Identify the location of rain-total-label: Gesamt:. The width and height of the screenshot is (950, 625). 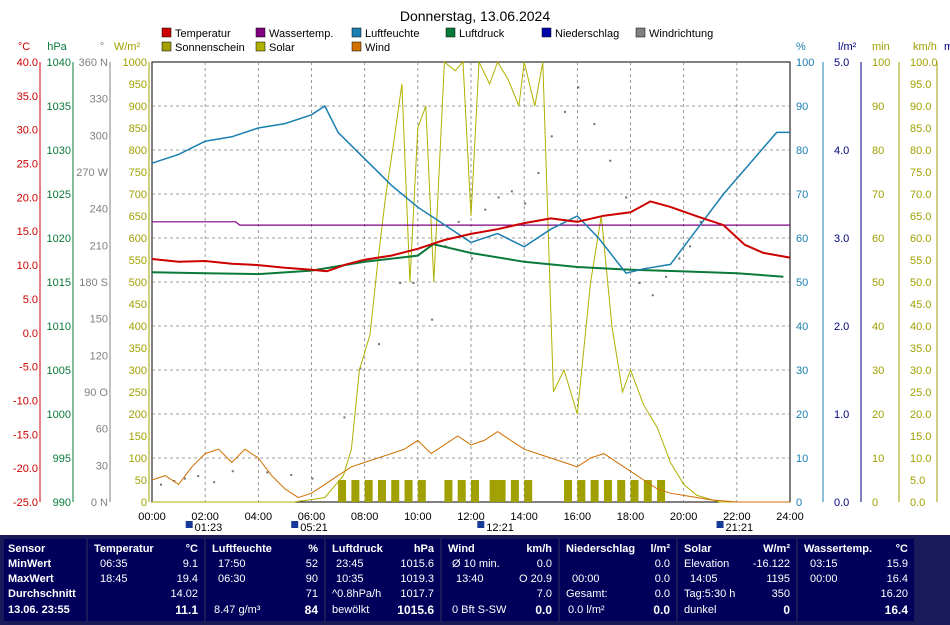
(587, 594).